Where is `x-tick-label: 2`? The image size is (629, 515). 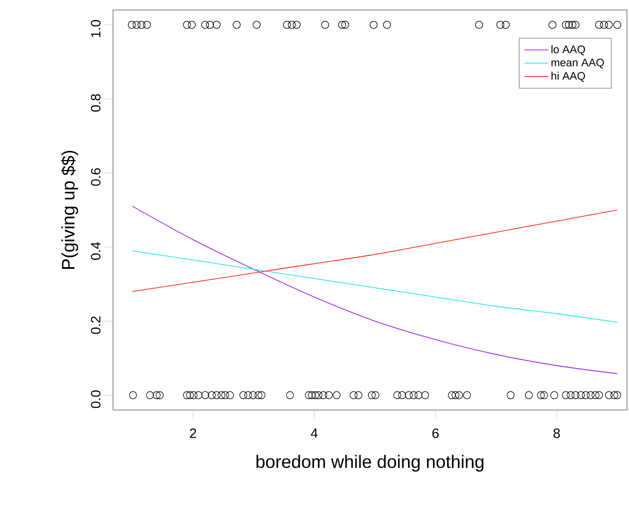
x-tick-label: 2 is located at coordinates (193, 433).